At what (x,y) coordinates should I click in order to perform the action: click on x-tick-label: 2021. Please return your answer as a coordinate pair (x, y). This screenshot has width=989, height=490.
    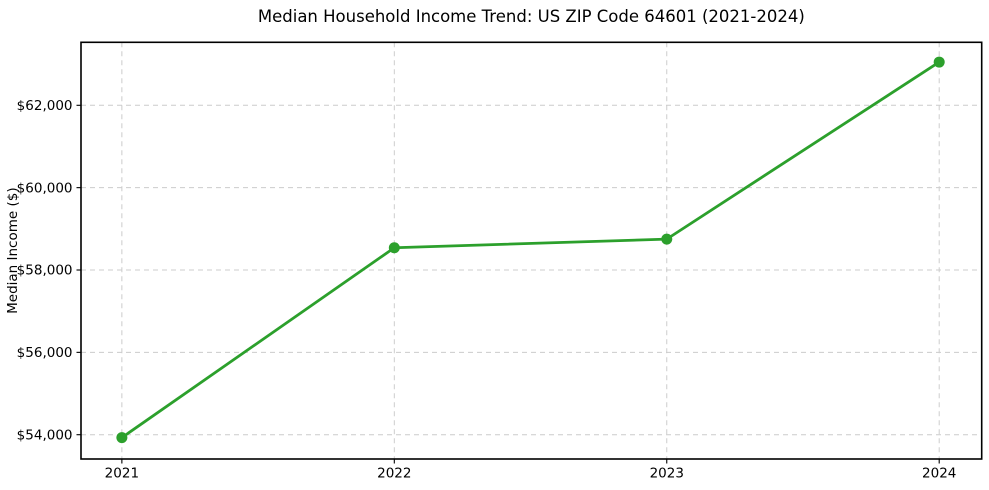
    Looking at the image, I should click on (122, 474).